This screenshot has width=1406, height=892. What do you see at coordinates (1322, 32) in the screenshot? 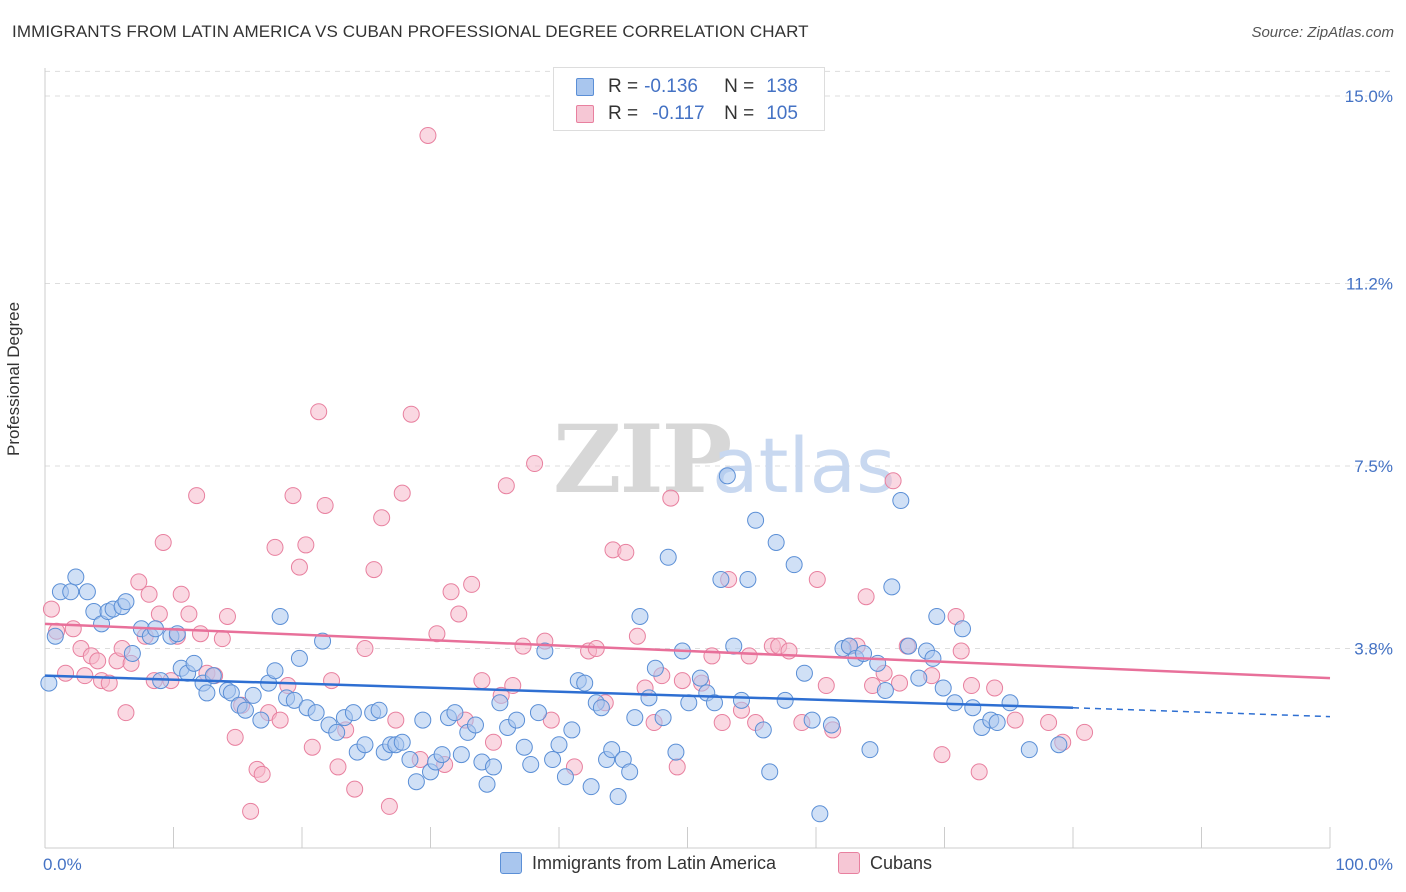
I see `source-label: Source: ZipAtlas.com` at bounding box center [1322, 32].